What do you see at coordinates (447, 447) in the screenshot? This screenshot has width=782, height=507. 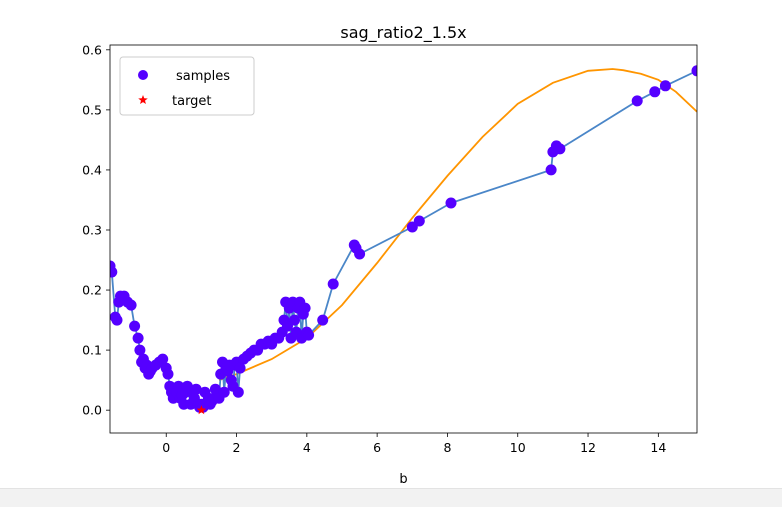 I see `x-tick-label: 8` at bounding box center [447, 447].